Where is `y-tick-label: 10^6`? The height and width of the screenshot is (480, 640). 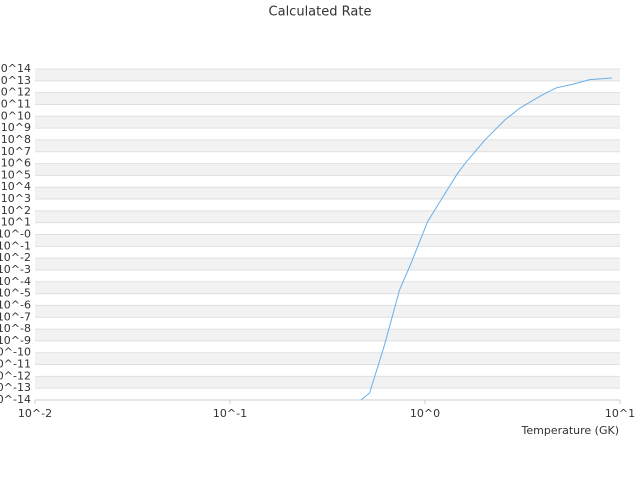
y-tick-label: 10^6 is located at coordinates (16, 163).